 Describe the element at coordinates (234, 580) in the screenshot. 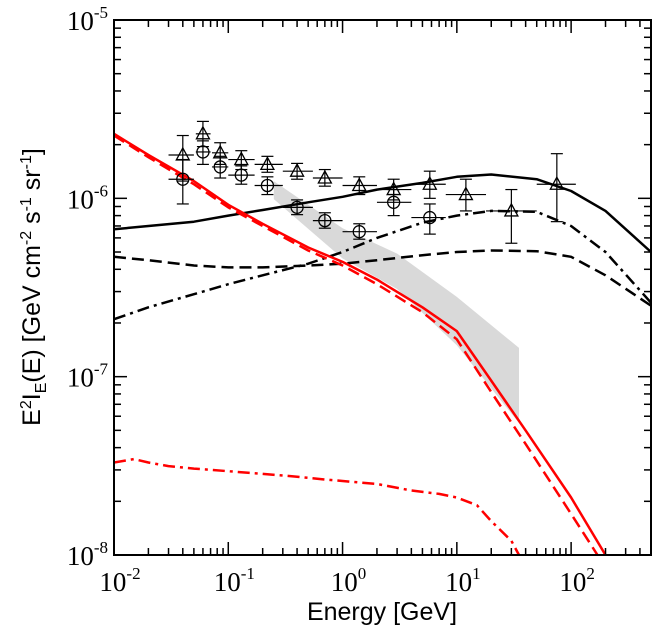

I see `x-tick-label: 10⁻¹` at that location.